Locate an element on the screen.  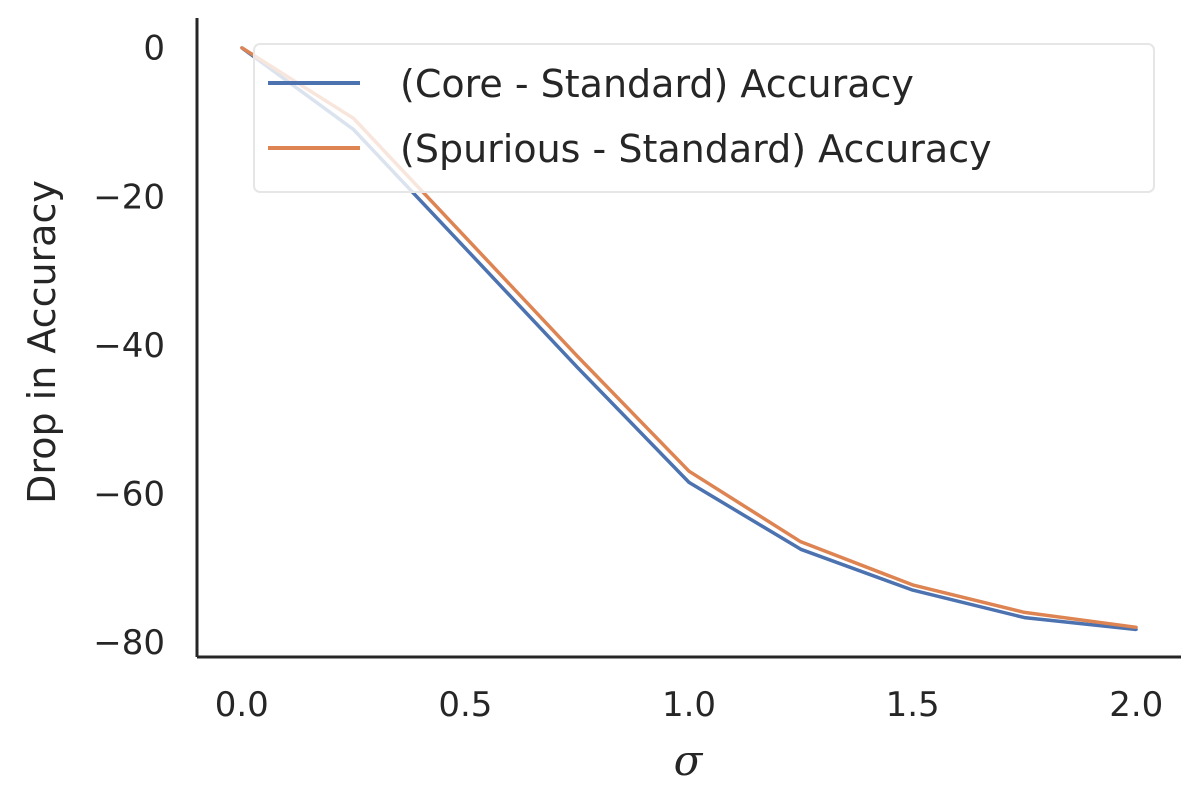
y-tick-label: −20 is located at coordinates (129, 197).